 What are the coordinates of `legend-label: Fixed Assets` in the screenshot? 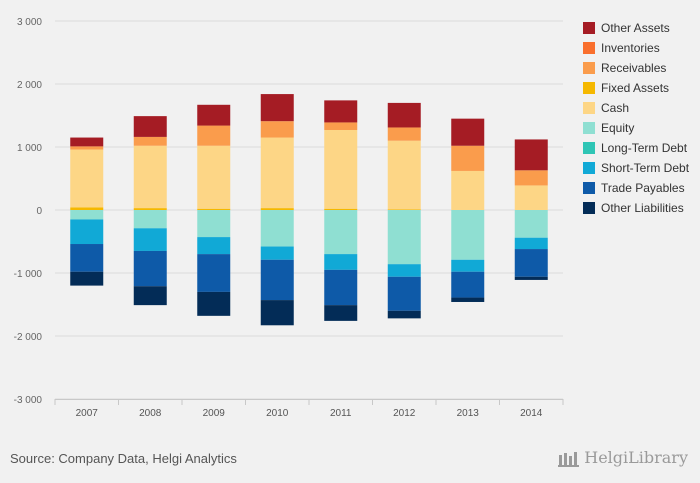 It's located at (635, 88).